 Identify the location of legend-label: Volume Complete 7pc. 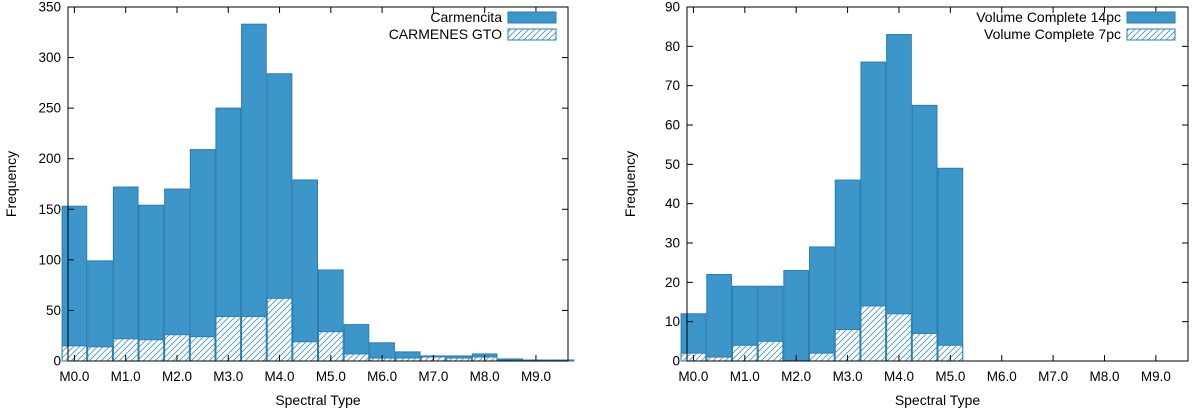
(1052, 34).